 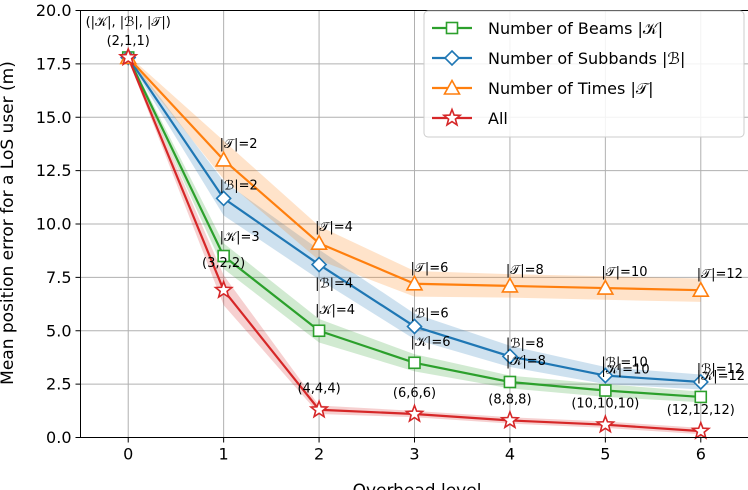 What do you see at coordinates (58, 277) in the screenshot?
I see `y-tick-label: 7.5` at bounding box center [58, 277].